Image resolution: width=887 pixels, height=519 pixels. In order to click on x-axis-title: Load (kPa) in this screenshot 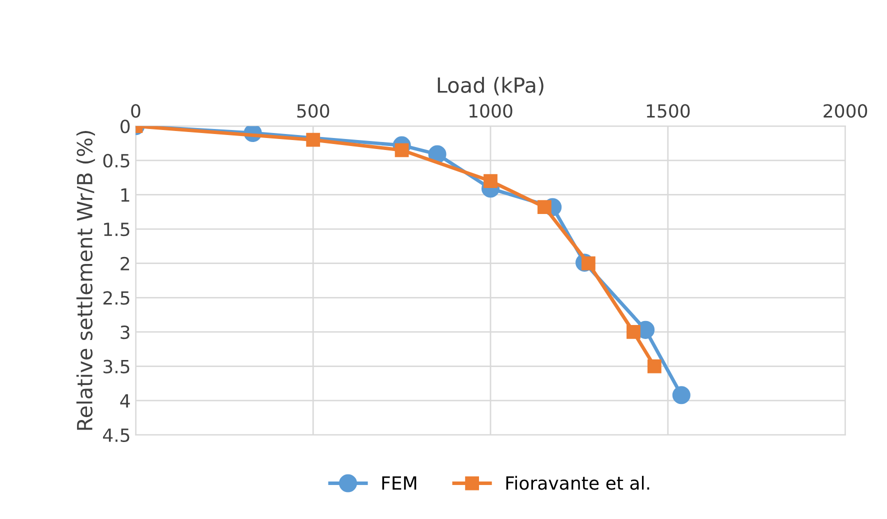, I will do `click(491, 86)`.